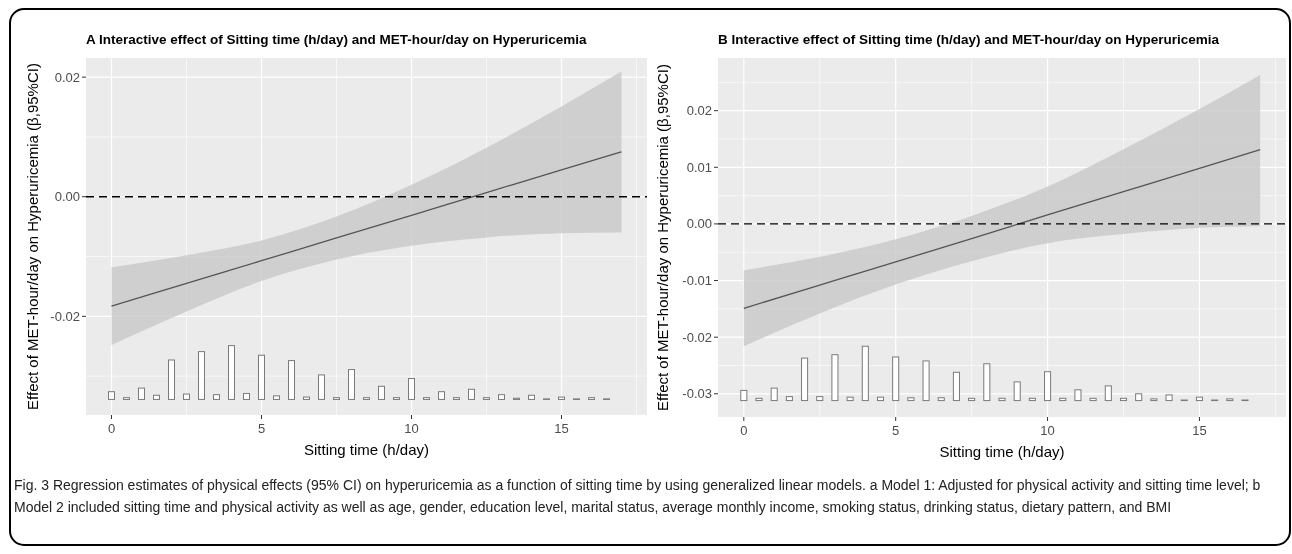 The height and width of the screenshot is (554, 1292). Describe the element at coordinates (337, 39) in the screenshot. I see `chart-title: A Interactive effect of Sitting time (h/day) and MET-hour/day on Hyperuricemia` at that location.